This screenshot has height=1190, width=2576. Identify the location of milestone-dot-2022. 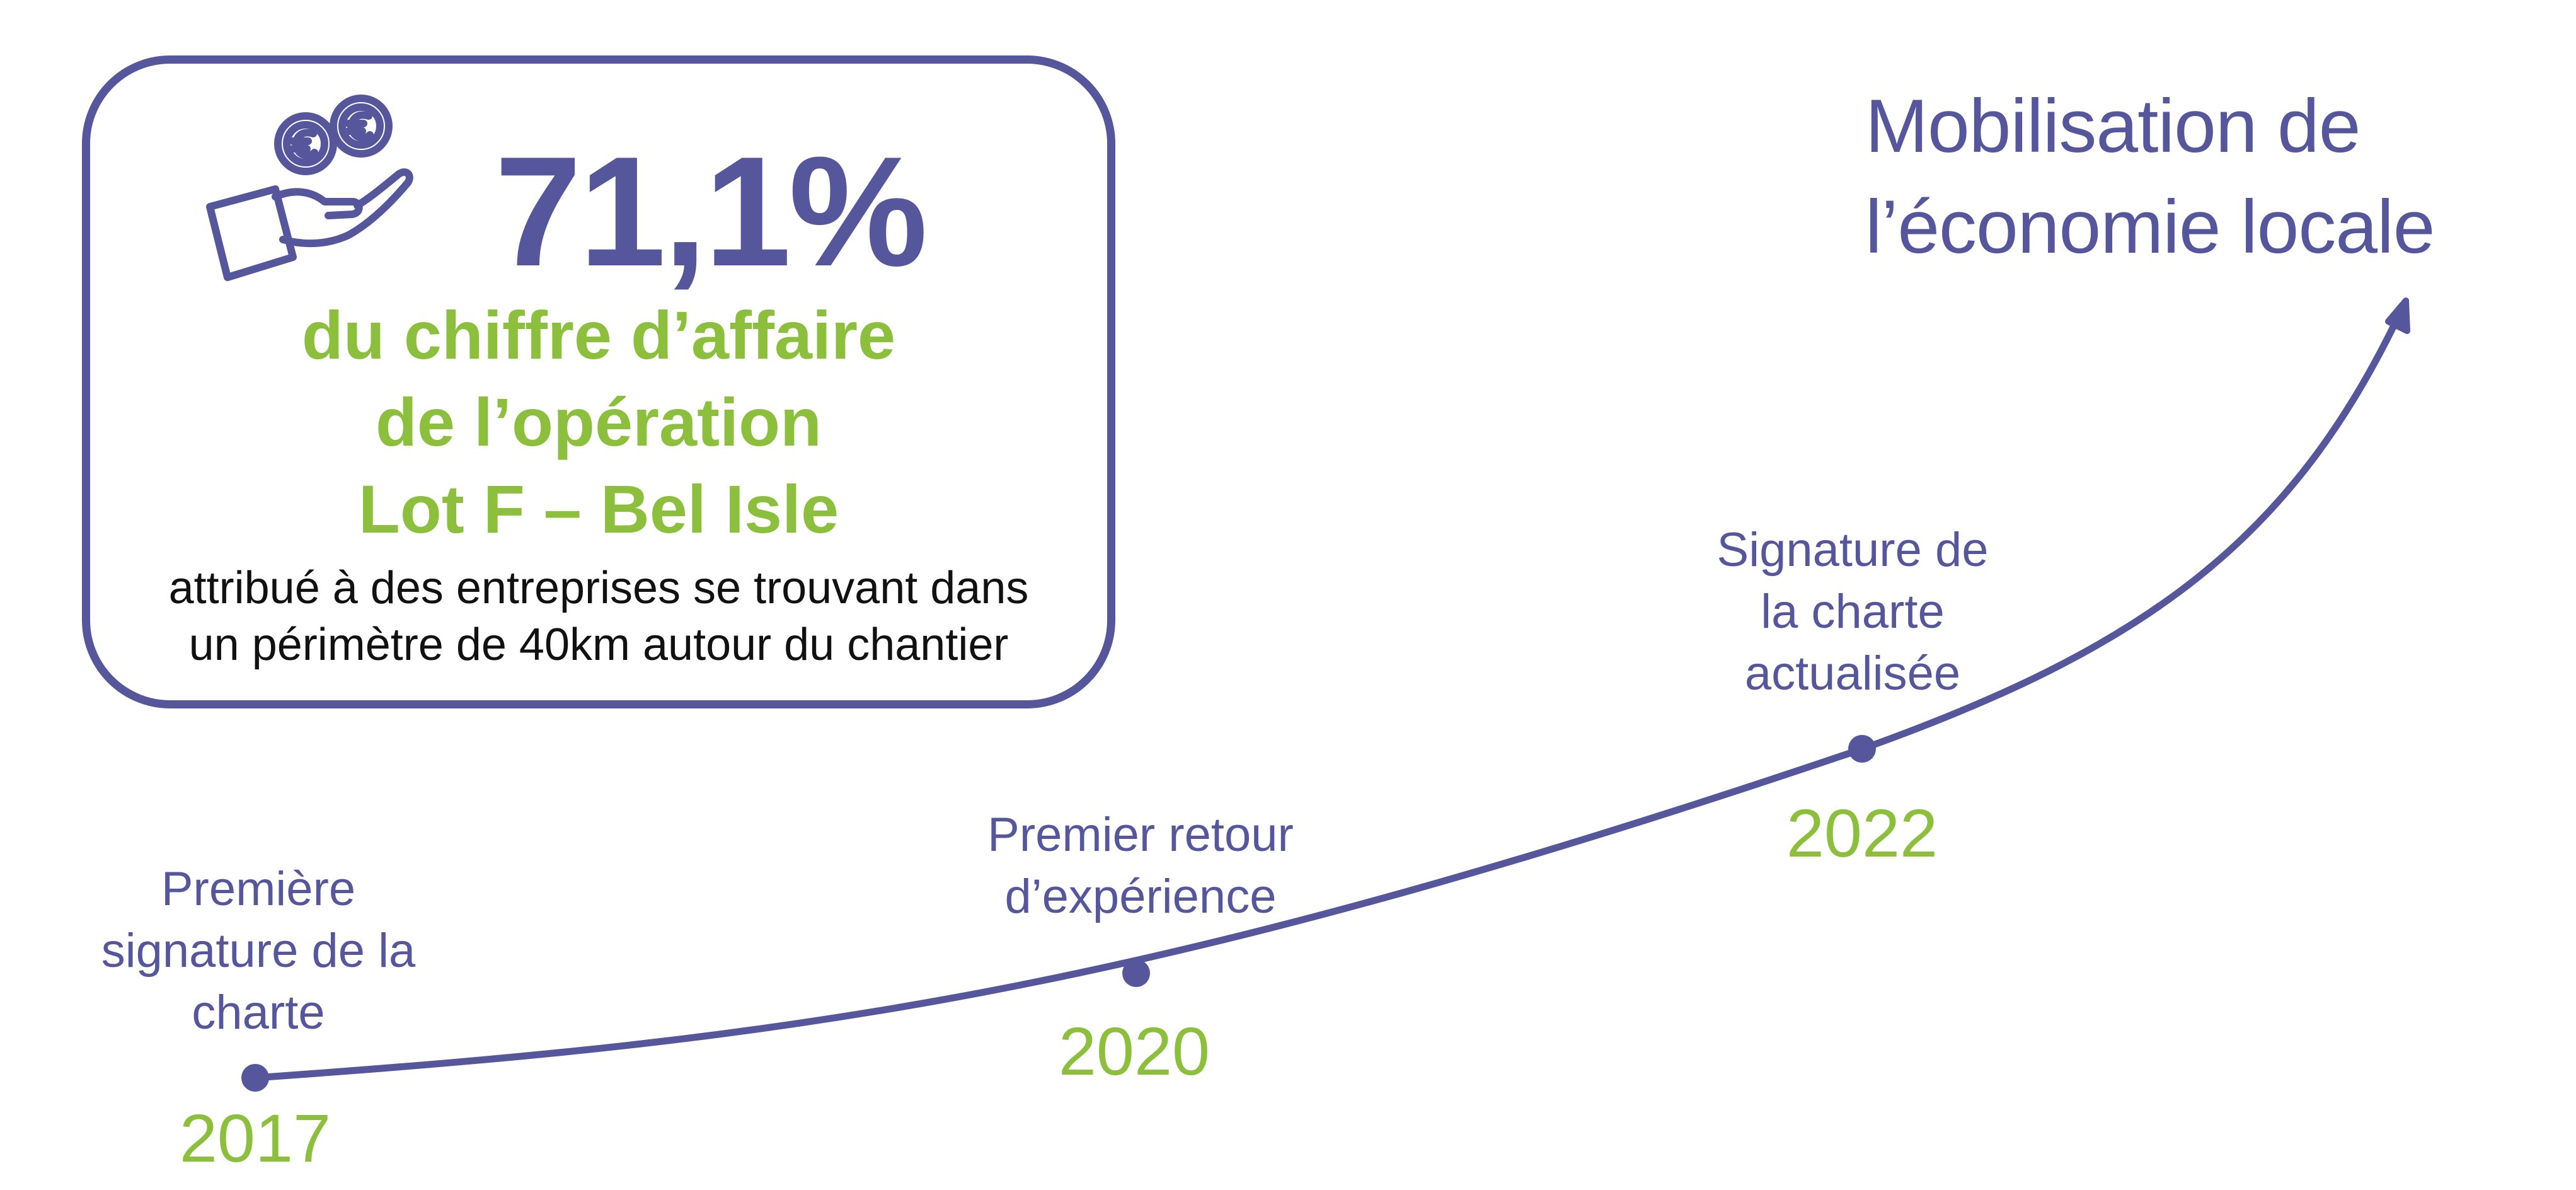
(1862, 749).